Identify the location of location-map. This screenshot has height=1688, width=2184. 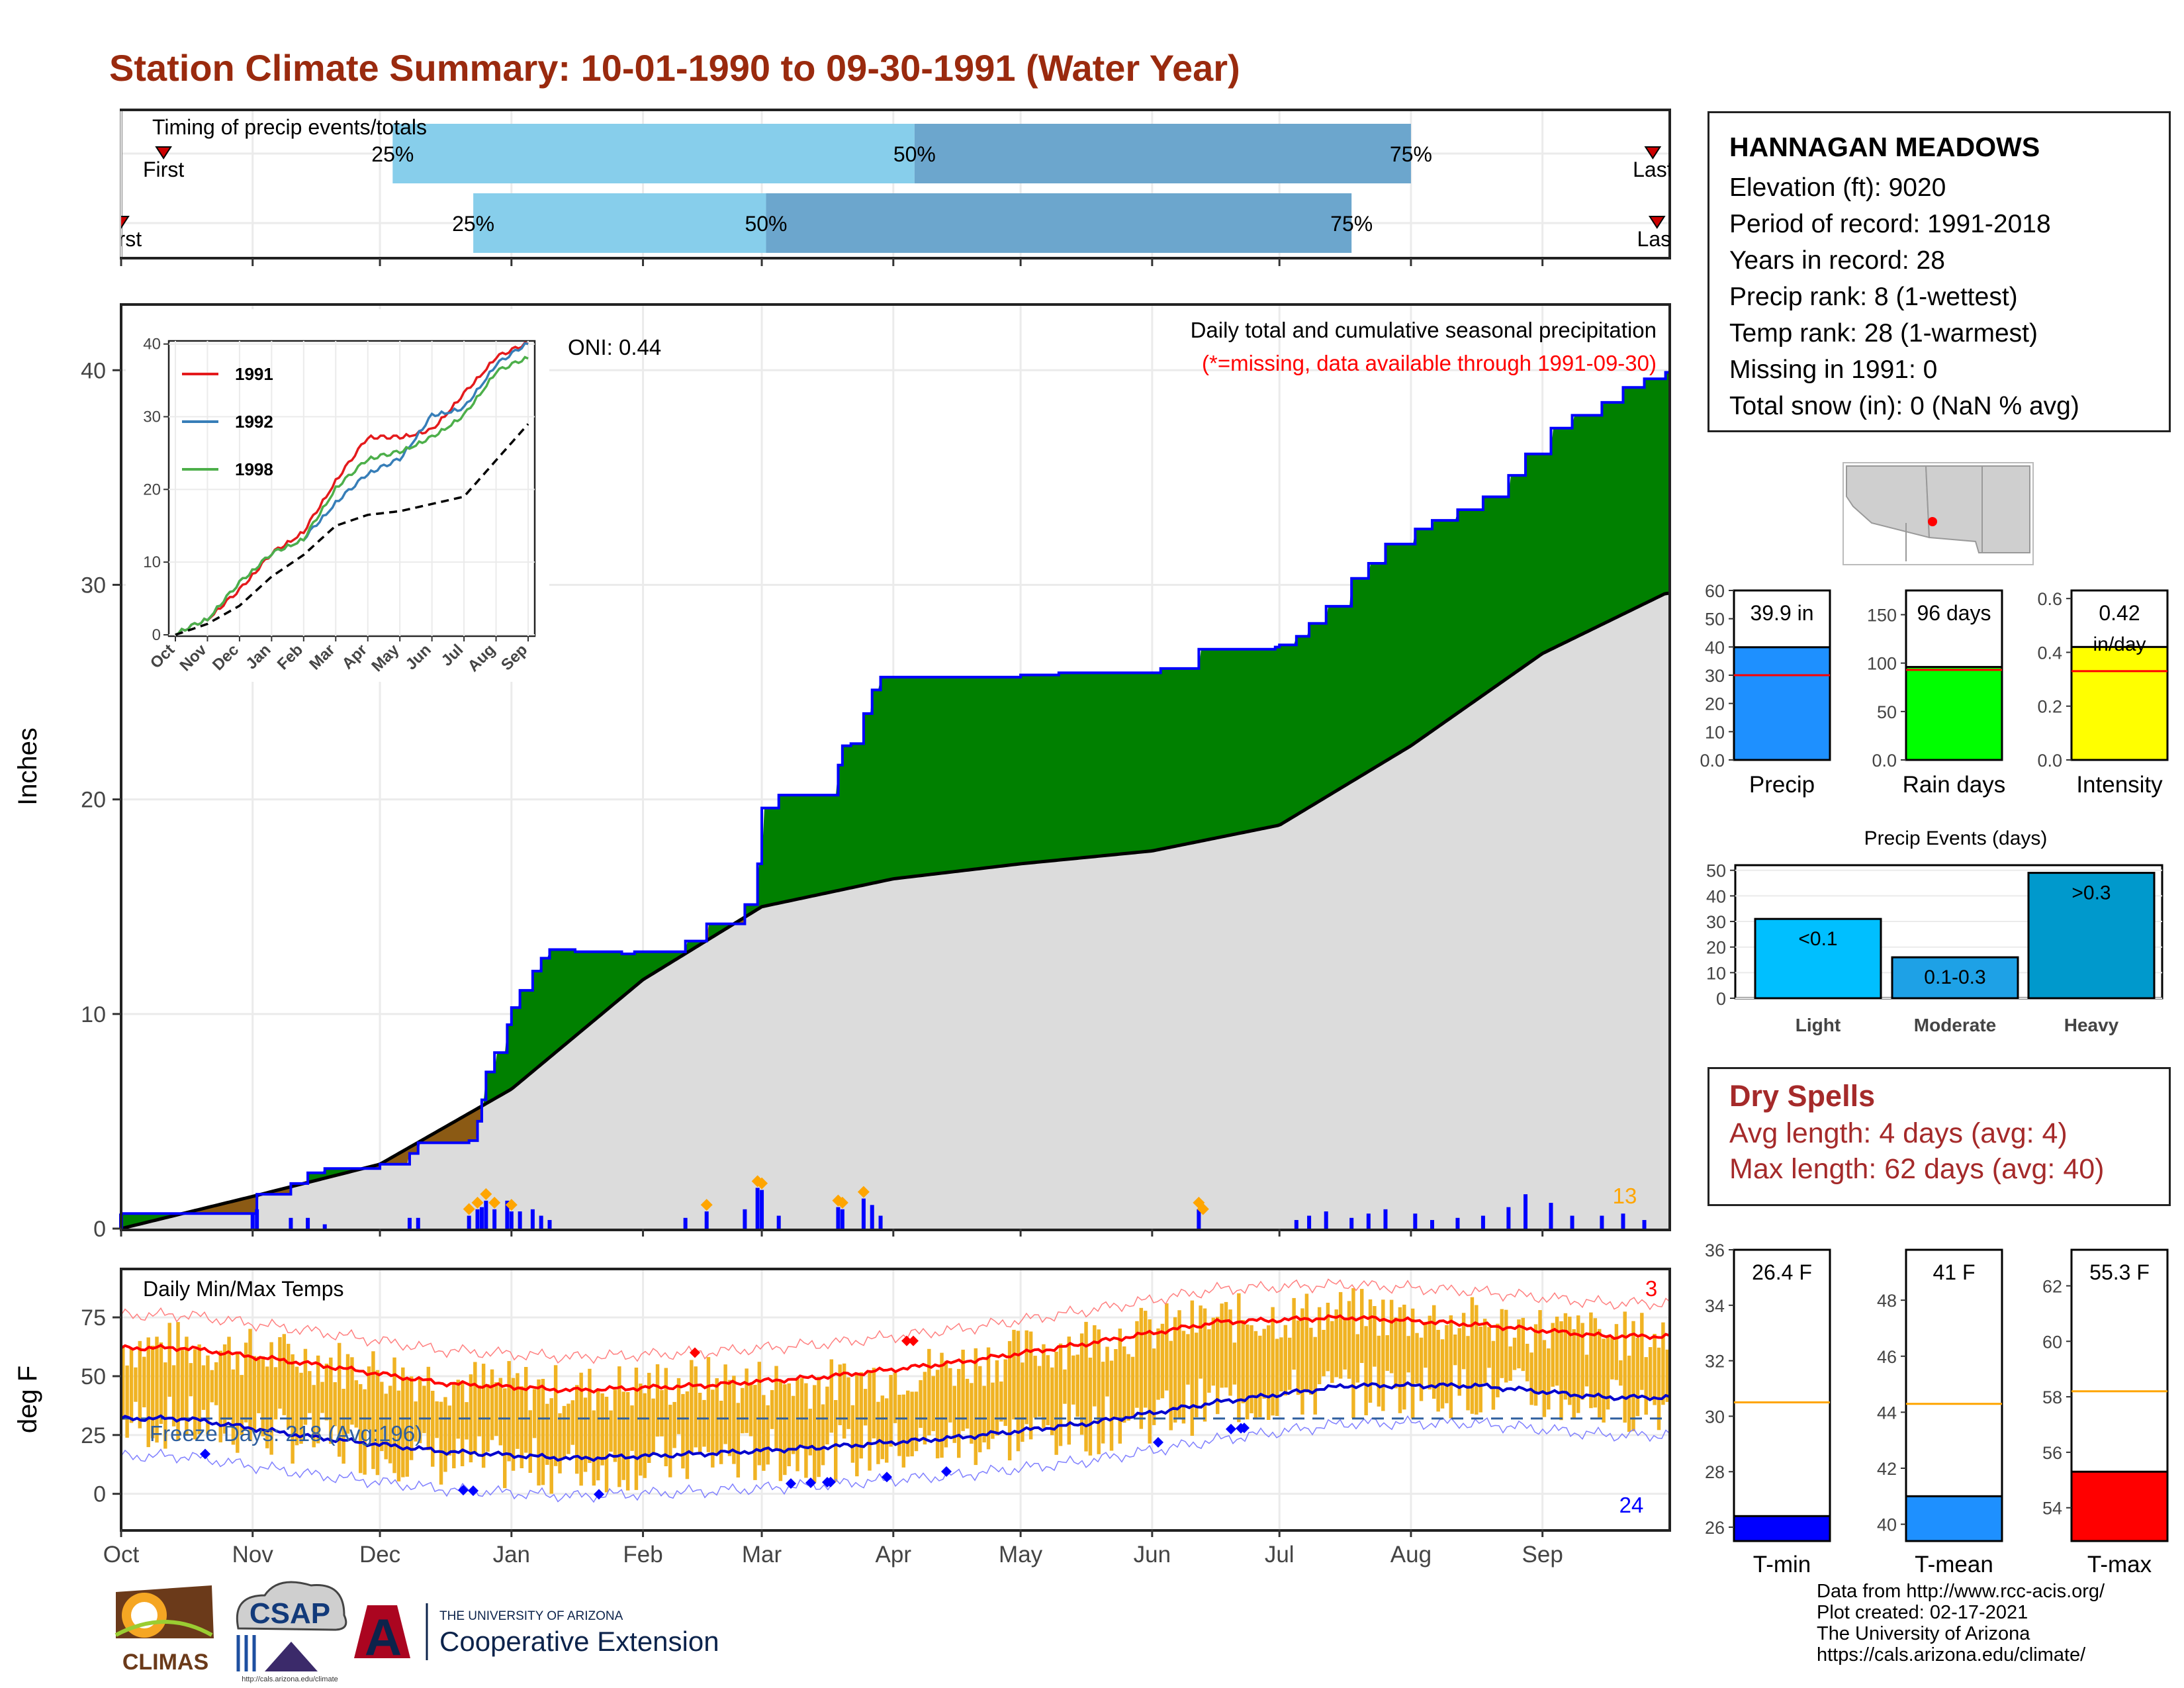
(1939, 513).